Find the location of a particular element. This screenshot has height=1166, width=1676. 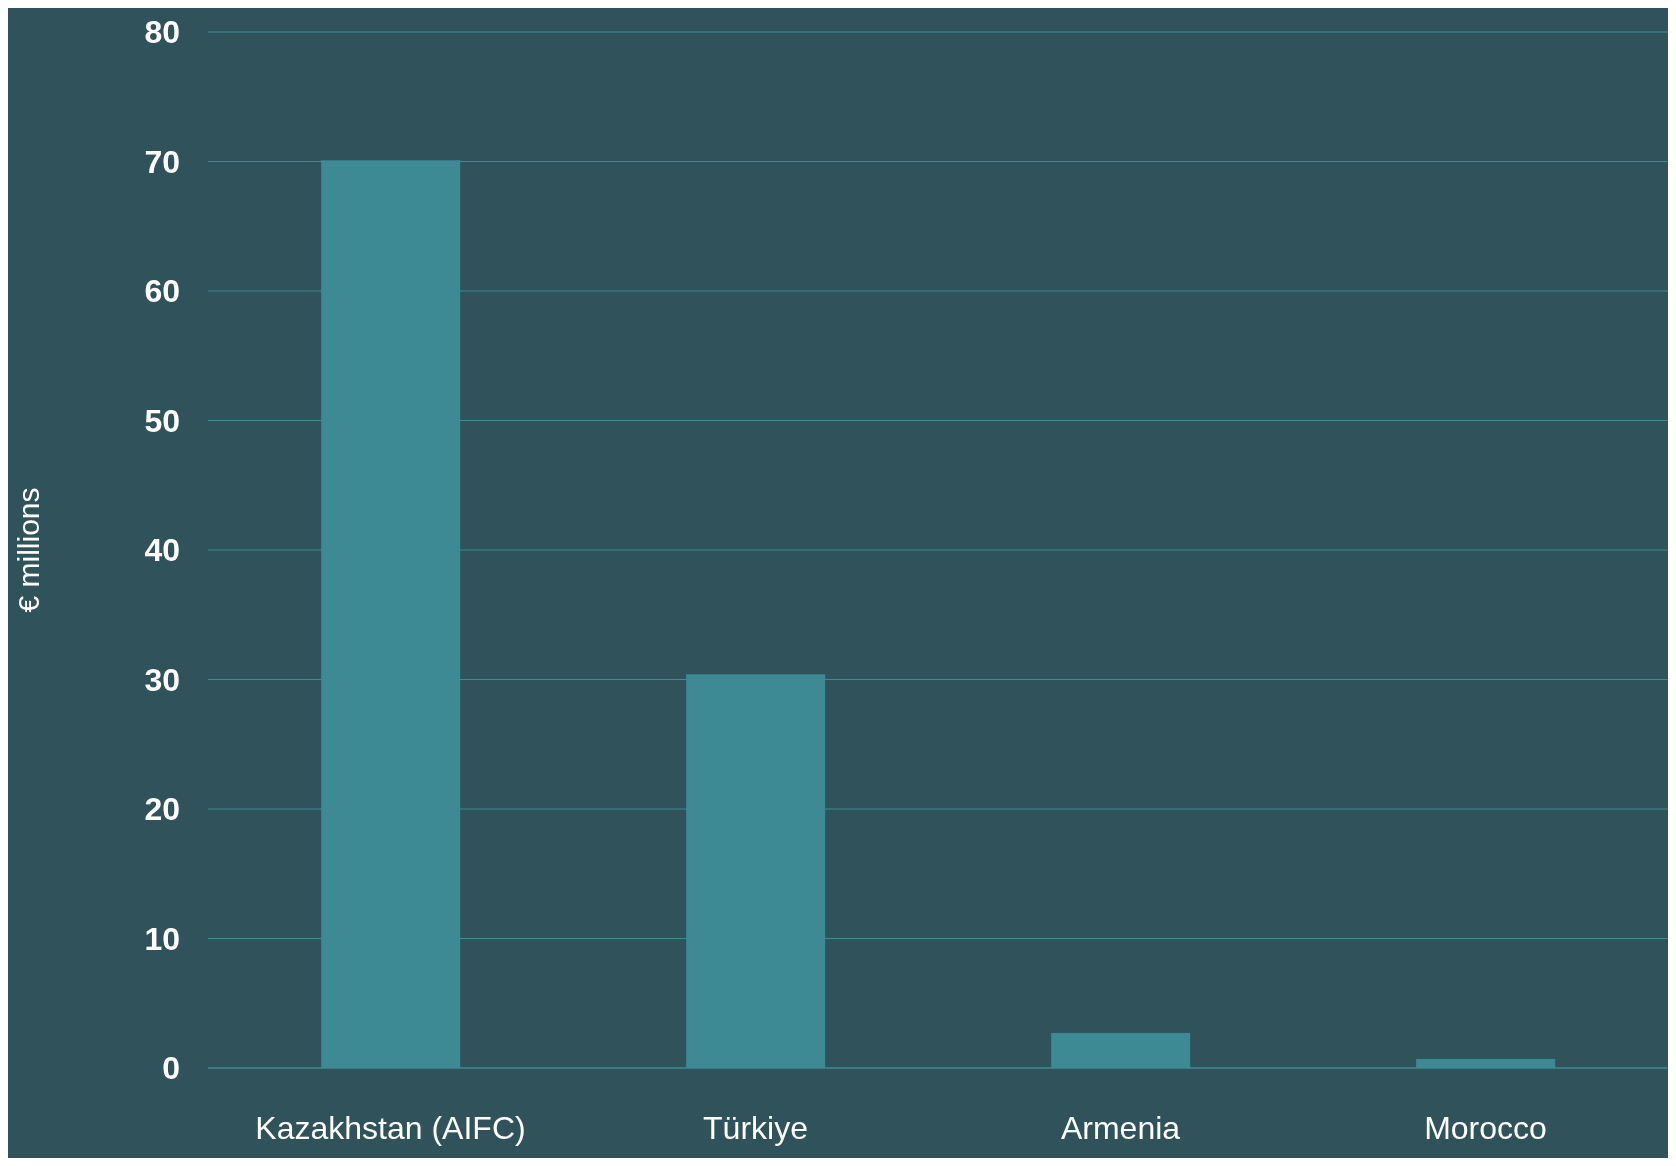

y-tick-label: 30 is located at coordinates (162, 679).